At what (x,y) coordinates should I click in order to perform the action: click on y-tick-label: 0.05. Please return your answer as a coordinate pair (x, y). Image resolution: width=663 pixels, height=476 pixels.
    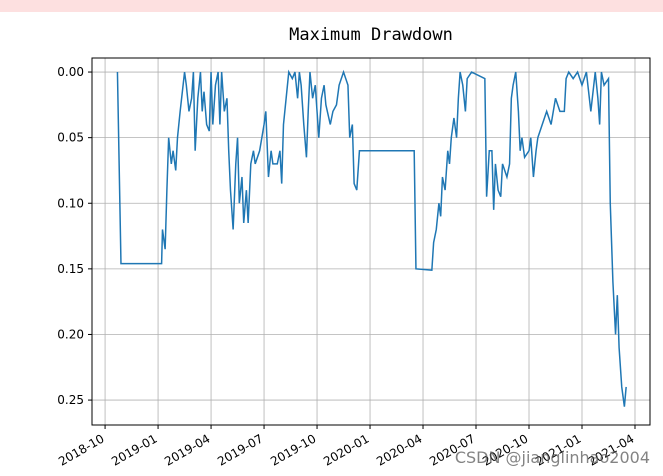
    Looking at the image, I should click on (70, 138).